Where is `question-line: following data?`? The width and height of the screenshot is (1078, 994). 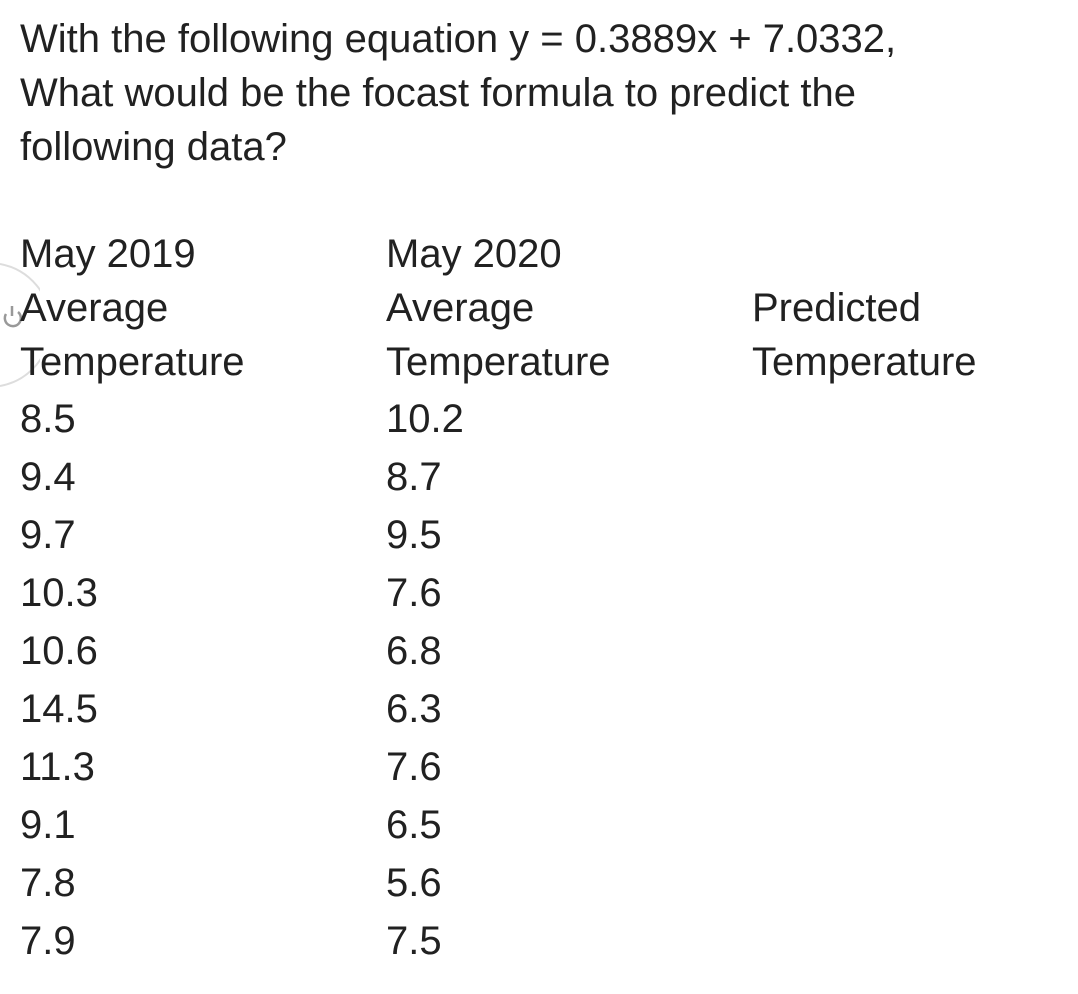 question-line: following data? is located at coordinates (153, 147).